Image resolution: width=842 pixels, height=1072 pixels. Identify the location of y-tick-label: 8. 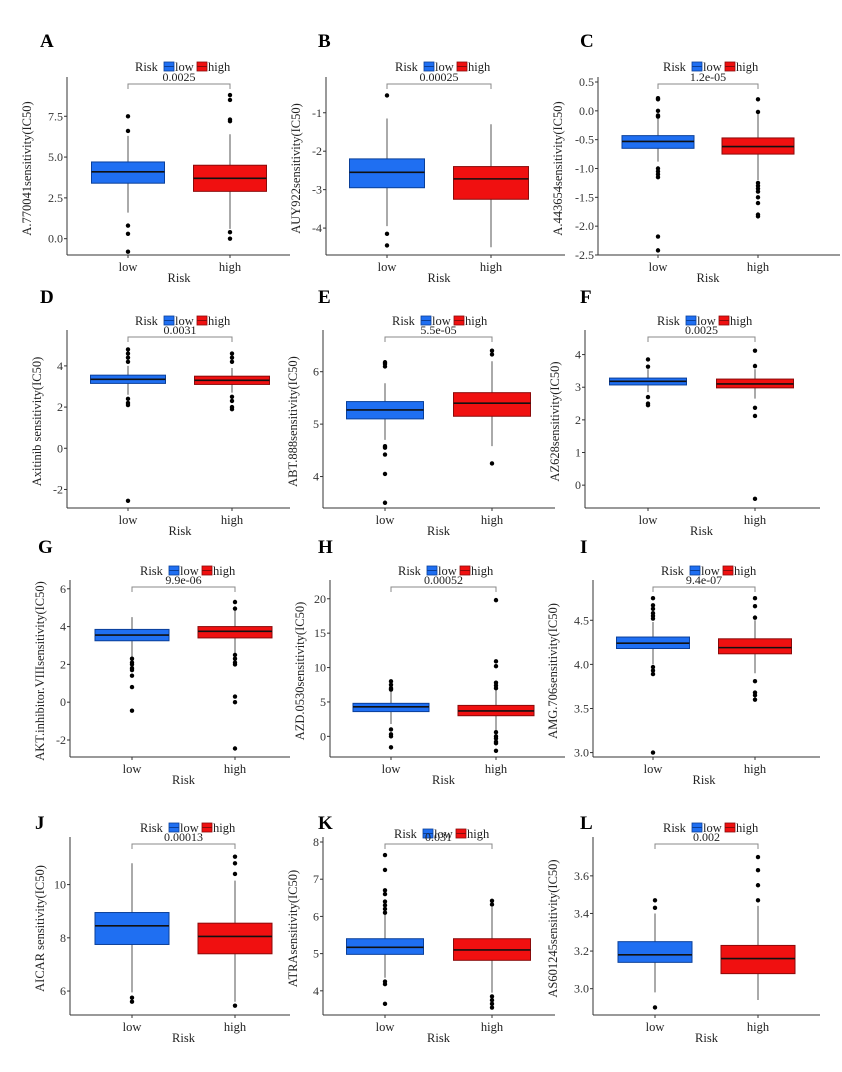
(63, 938).